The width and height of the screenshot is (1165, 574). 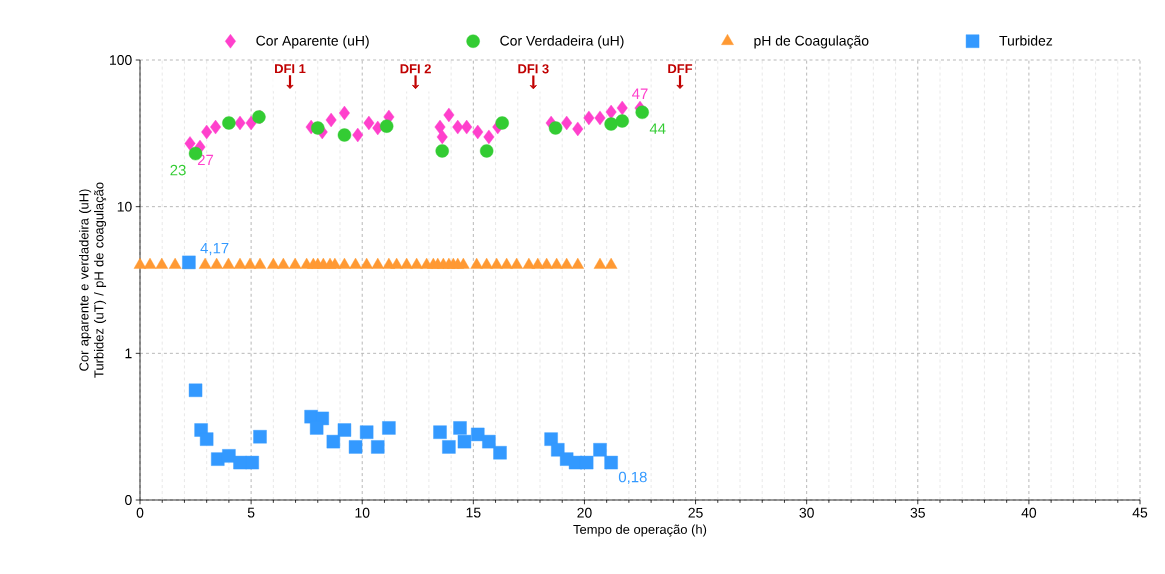 What do you see at coordinates (121, 60) in the screenshot?
I see `y-tick-label: 100` at bounding box center [121, 60].